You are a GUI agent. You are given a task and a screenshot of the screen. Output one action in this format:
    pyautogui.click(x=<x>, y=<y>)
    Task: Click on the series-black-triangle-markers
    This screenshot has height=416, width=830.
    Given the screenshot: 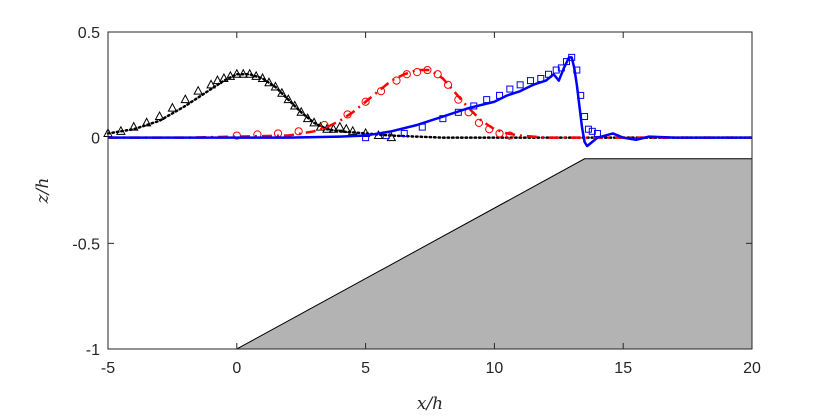 What is the action you would take?
    pyautogui.click(x=250, y=105)
    